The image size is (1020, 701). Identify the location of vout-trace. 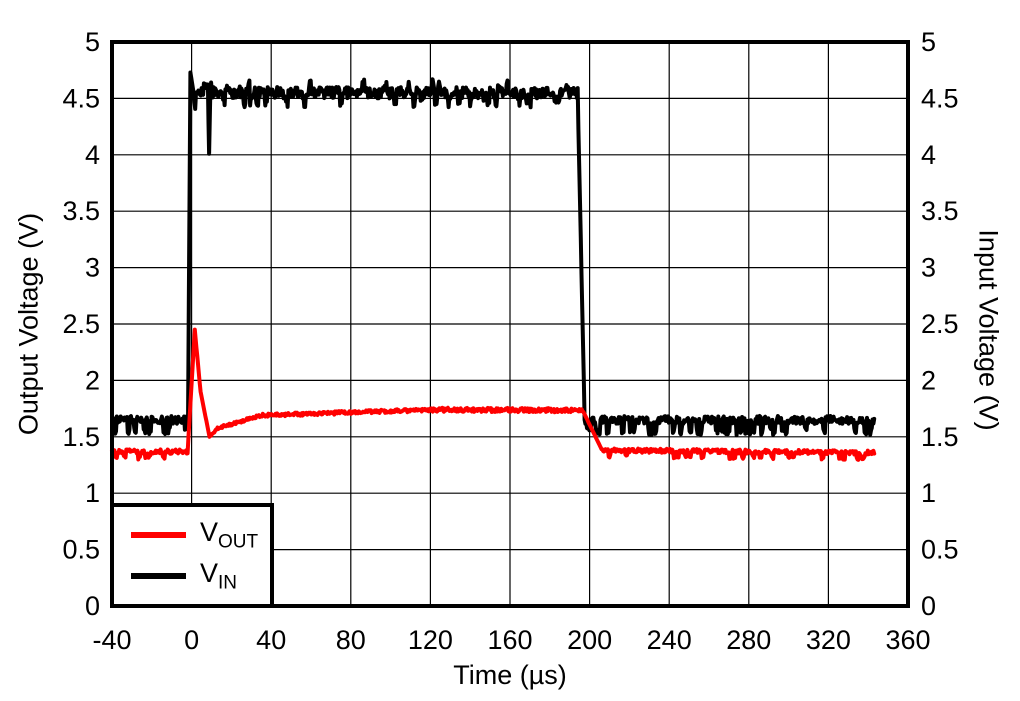
(493, 394).